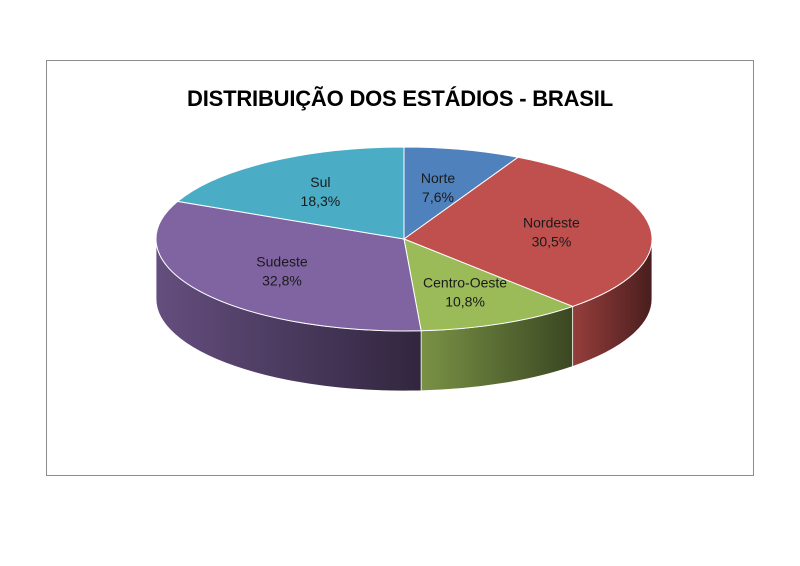 Image resolution: width=800 pixels, height=566 pixels. Describe the element at coordinates (320, 182) in the screenshot. I see `slice-label-sul: Sul` at that location.